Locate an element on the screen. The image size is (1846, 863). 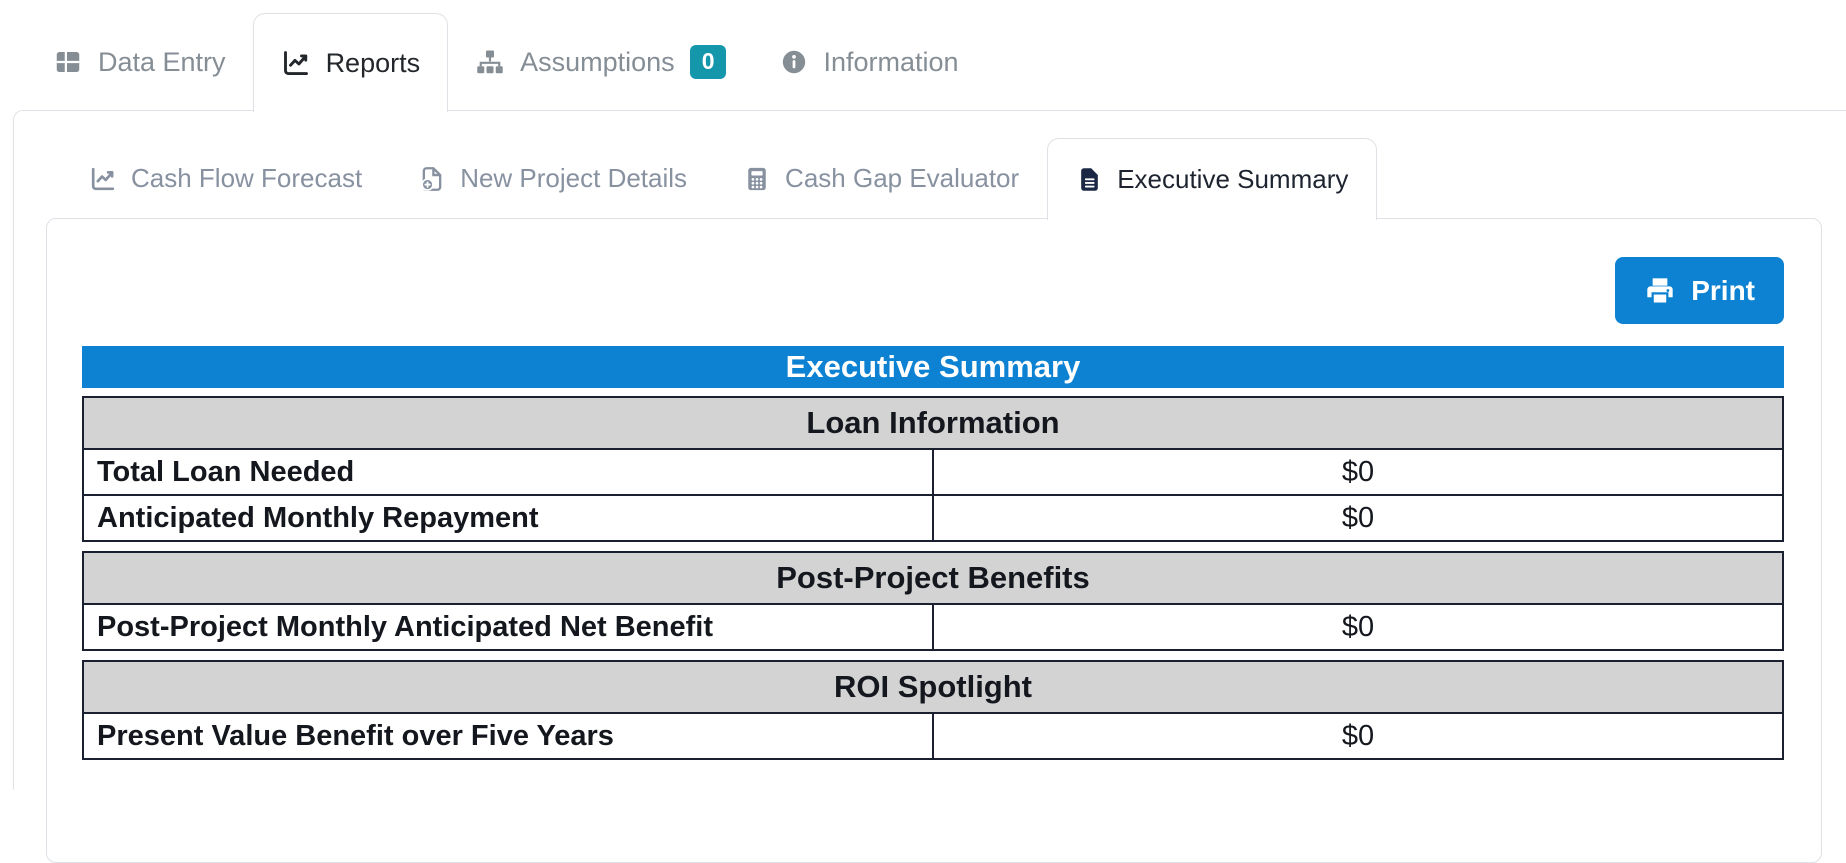
file-lines-icon is located at coordinates (1089, 179).